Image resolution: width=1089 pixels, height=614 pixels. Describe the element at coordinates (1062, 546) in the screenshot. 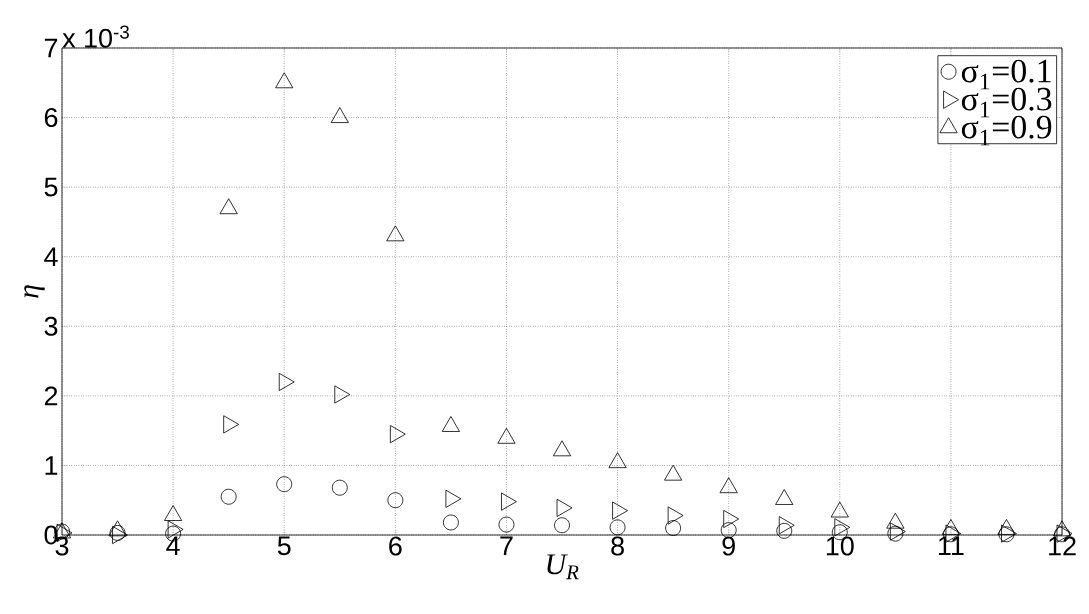

I see `x-tick-label: 12` at that location.